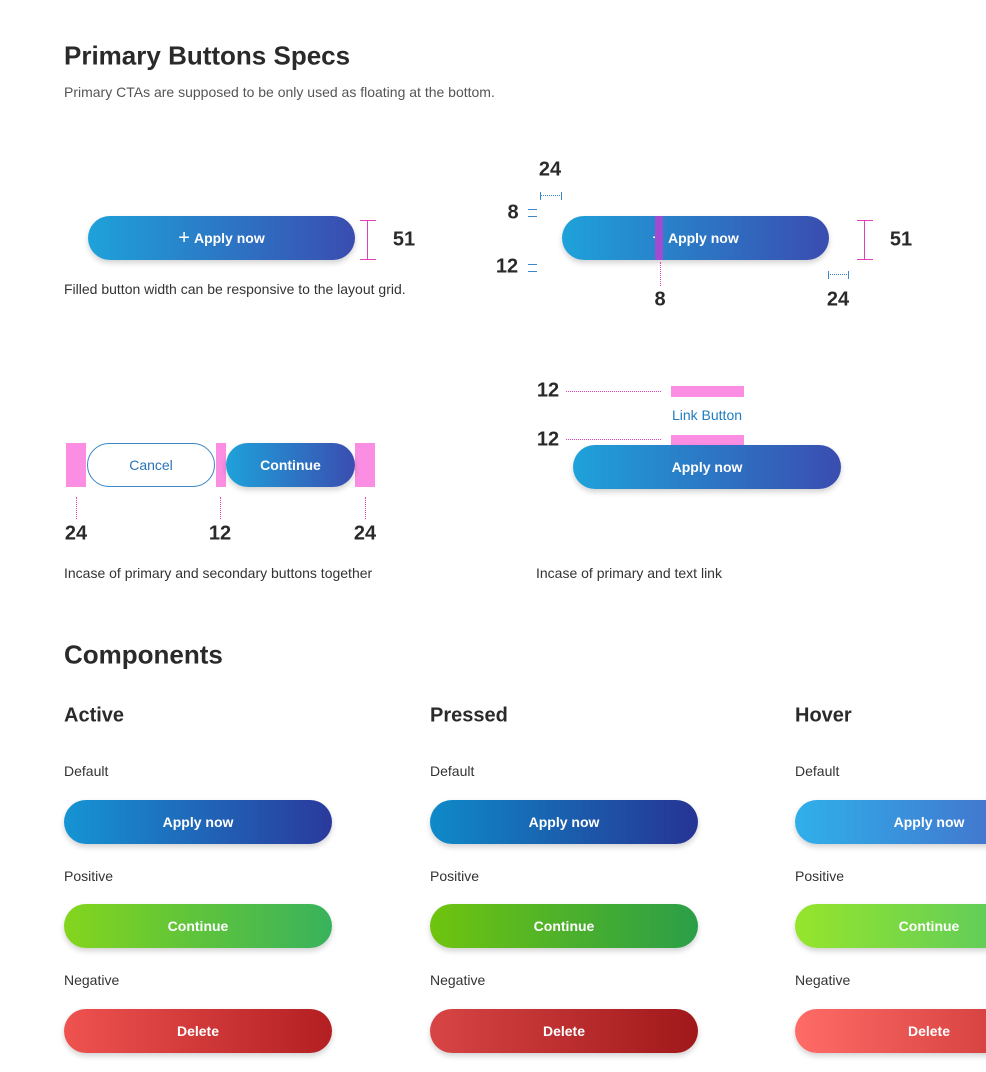 The width and height of the screenshot is (986, 1072). Describe the element at coordinates (207, 55) in the screenshot. I see `title: Primary Buttons Specs` at that location.